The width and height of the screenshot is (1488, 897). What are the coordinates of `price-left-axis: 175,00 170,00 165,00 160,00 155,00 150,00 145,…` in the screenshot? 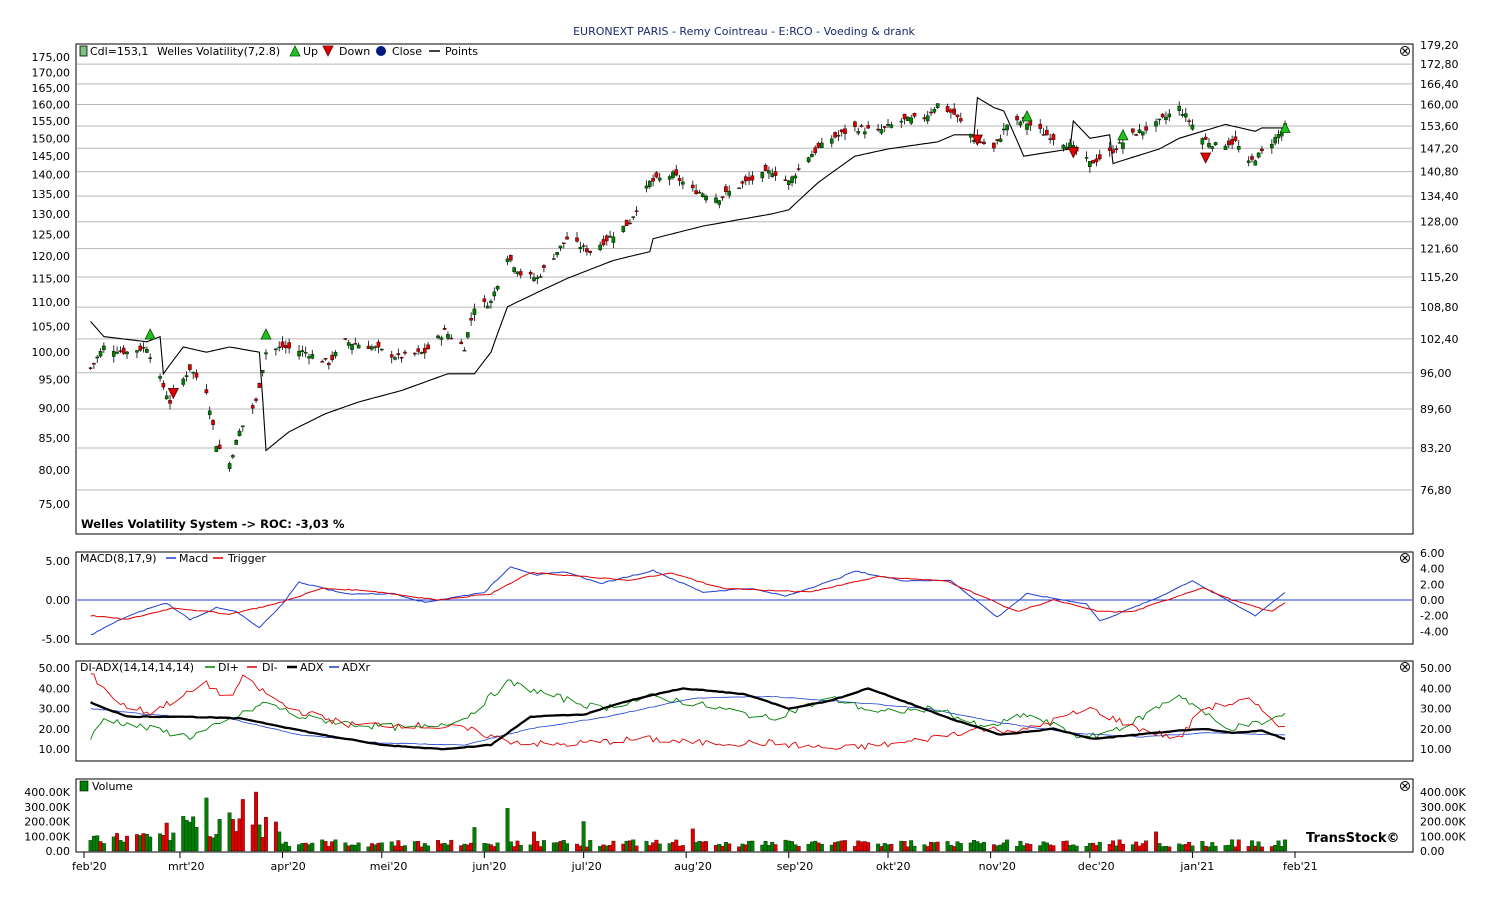 It's located at (51, 281).